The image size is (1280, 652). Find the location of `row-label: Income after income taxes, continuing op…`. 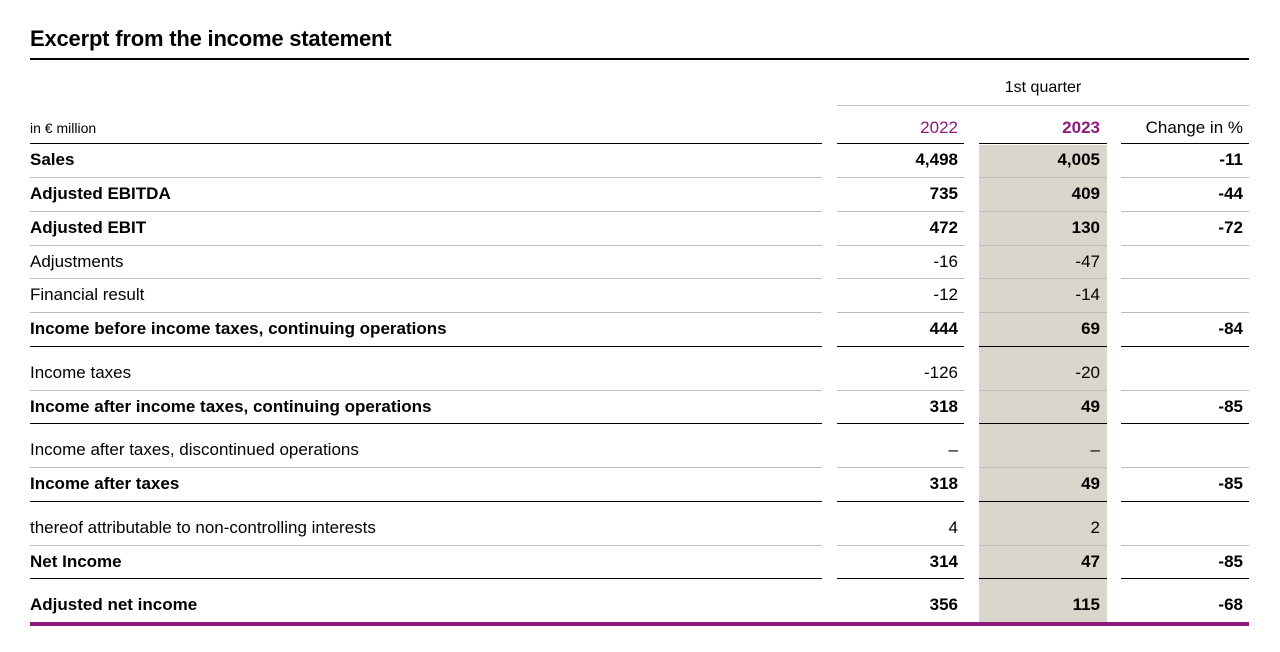

row-label: Income after income taxes, continuing op… is located at coordinates (231, 406).